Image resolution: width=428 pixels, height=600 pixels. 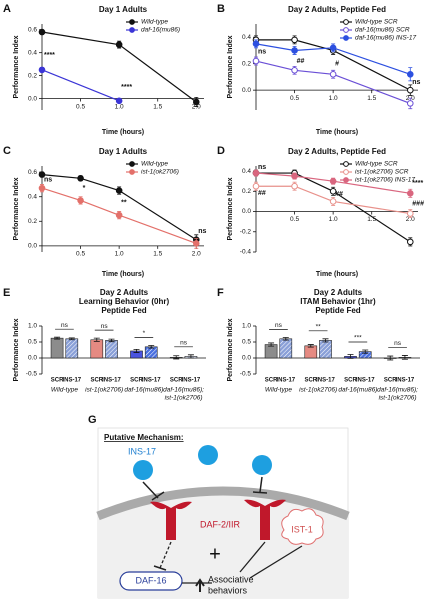 I want to click on annotation: ns, so click(x=262, y=167).